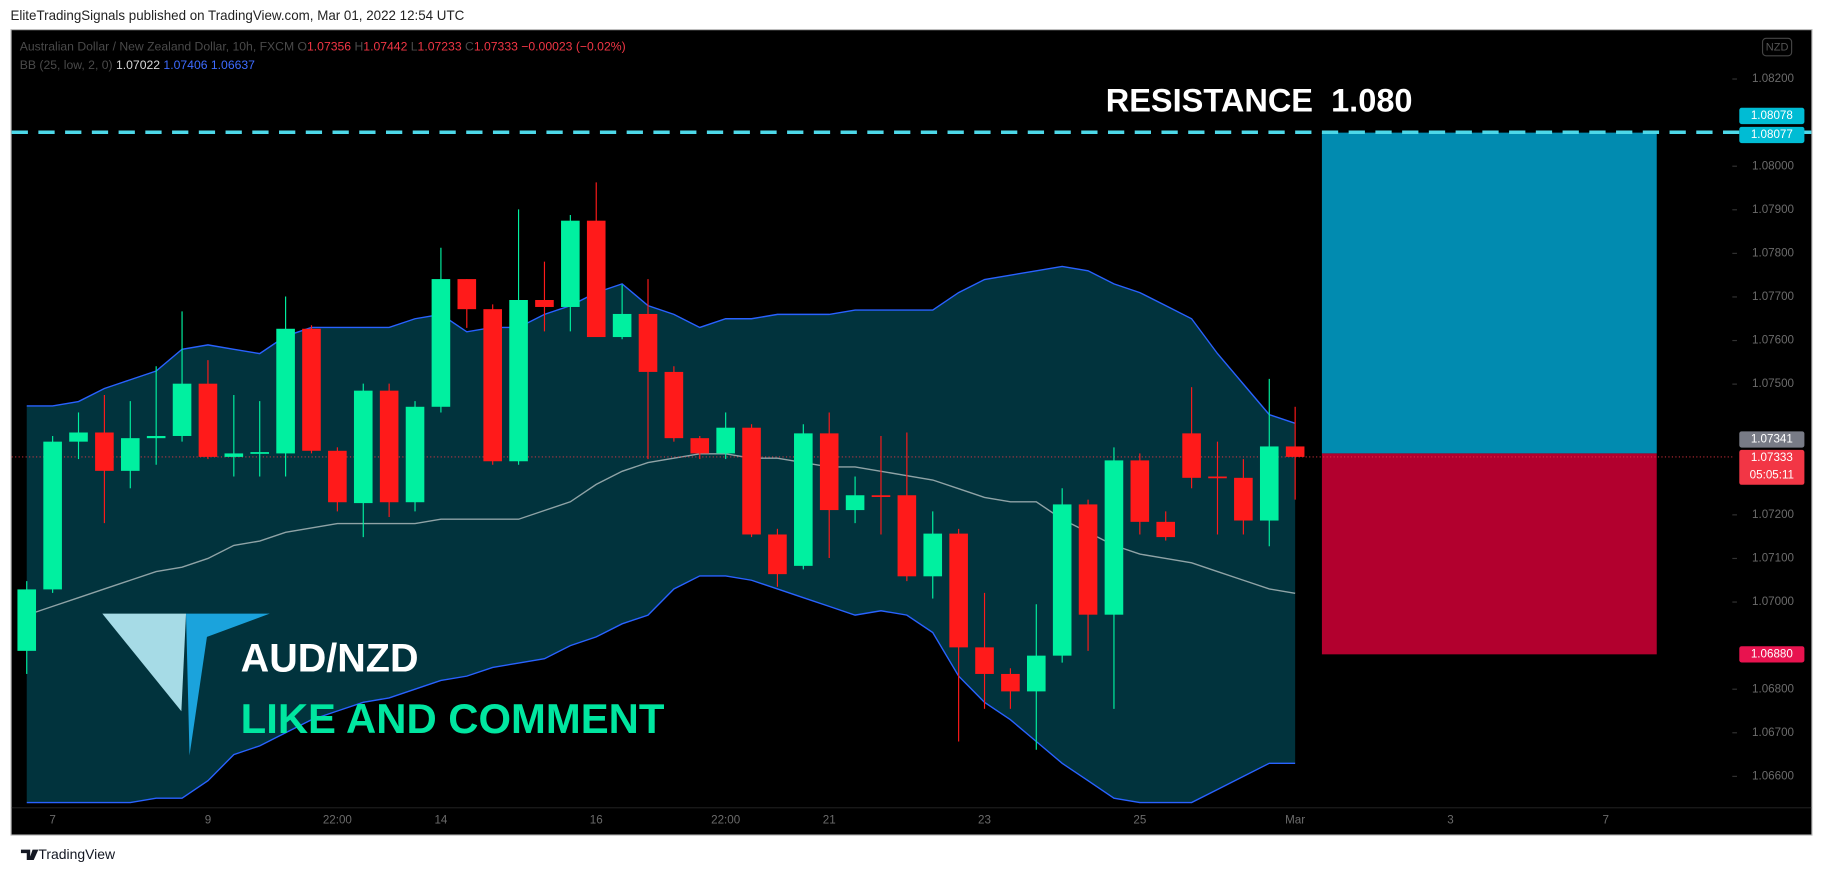  I want to click on currency: NZD, so click(1777, 48).